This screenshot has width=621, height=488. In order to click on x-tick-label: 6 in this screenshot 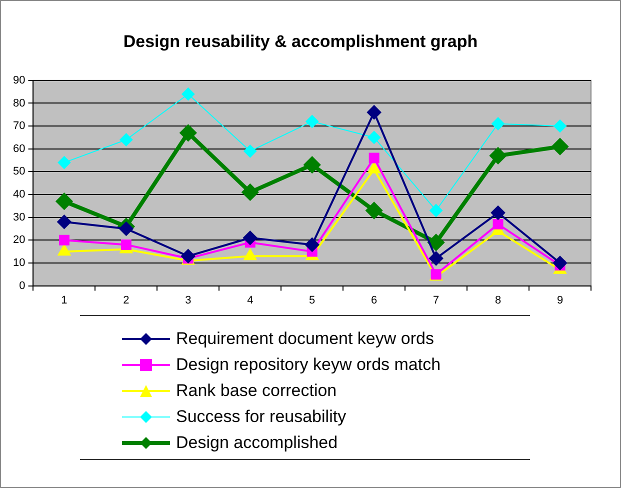, I will do `click(374, 300)`.